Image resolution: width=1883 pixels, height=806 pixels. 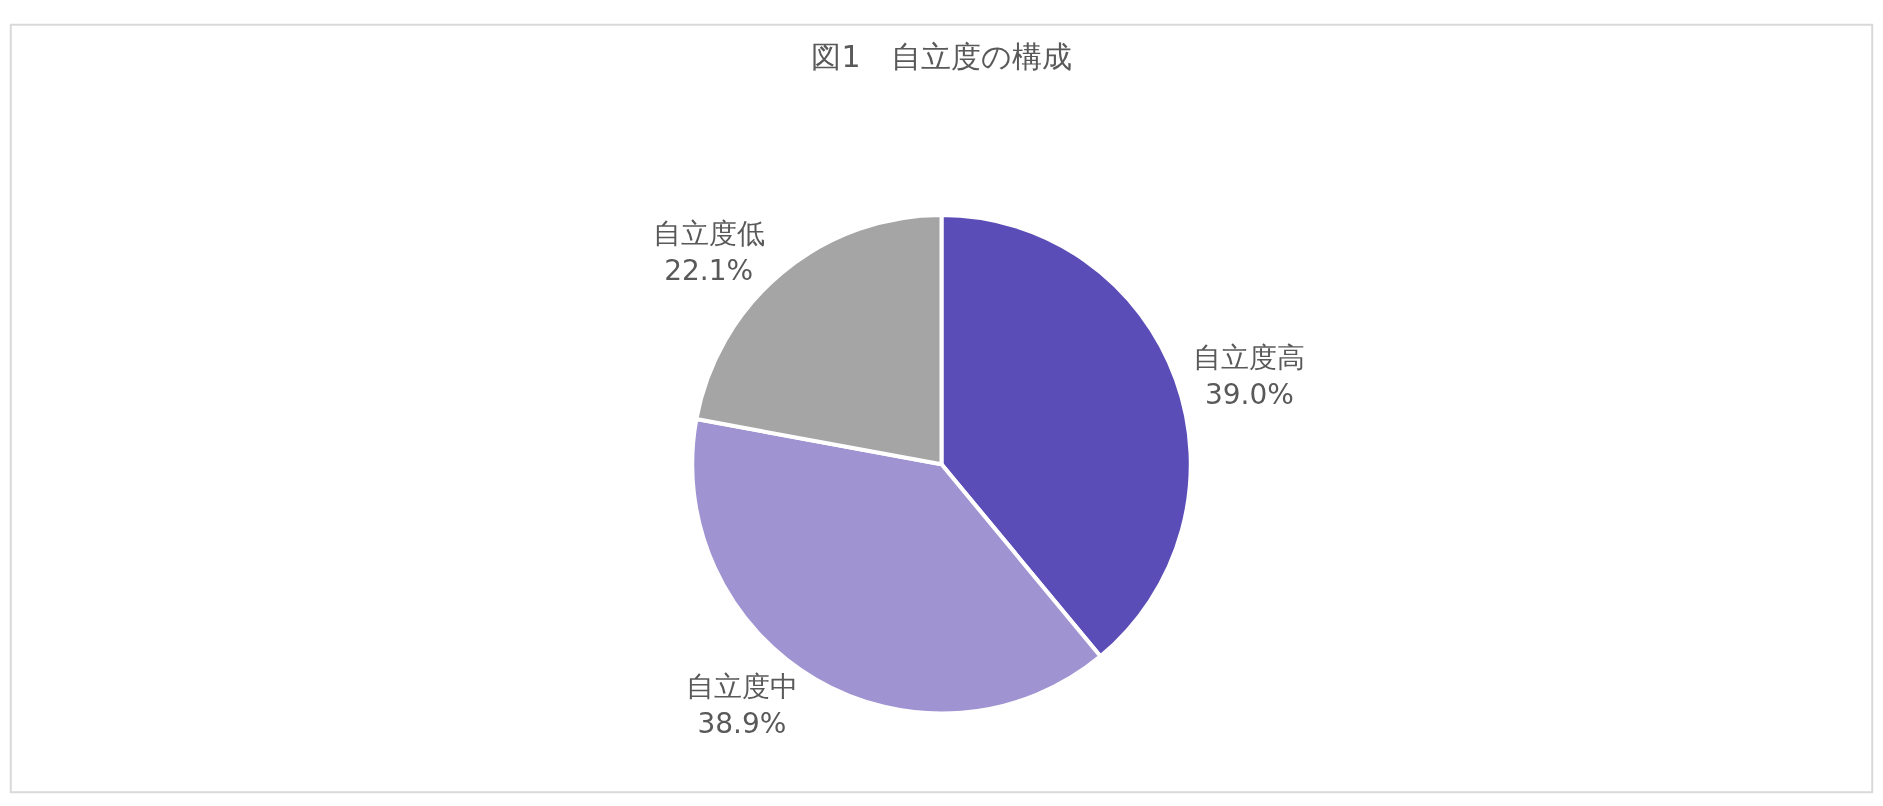 I want to click on slice-label: 自立度中, so click(x=741, y=687).